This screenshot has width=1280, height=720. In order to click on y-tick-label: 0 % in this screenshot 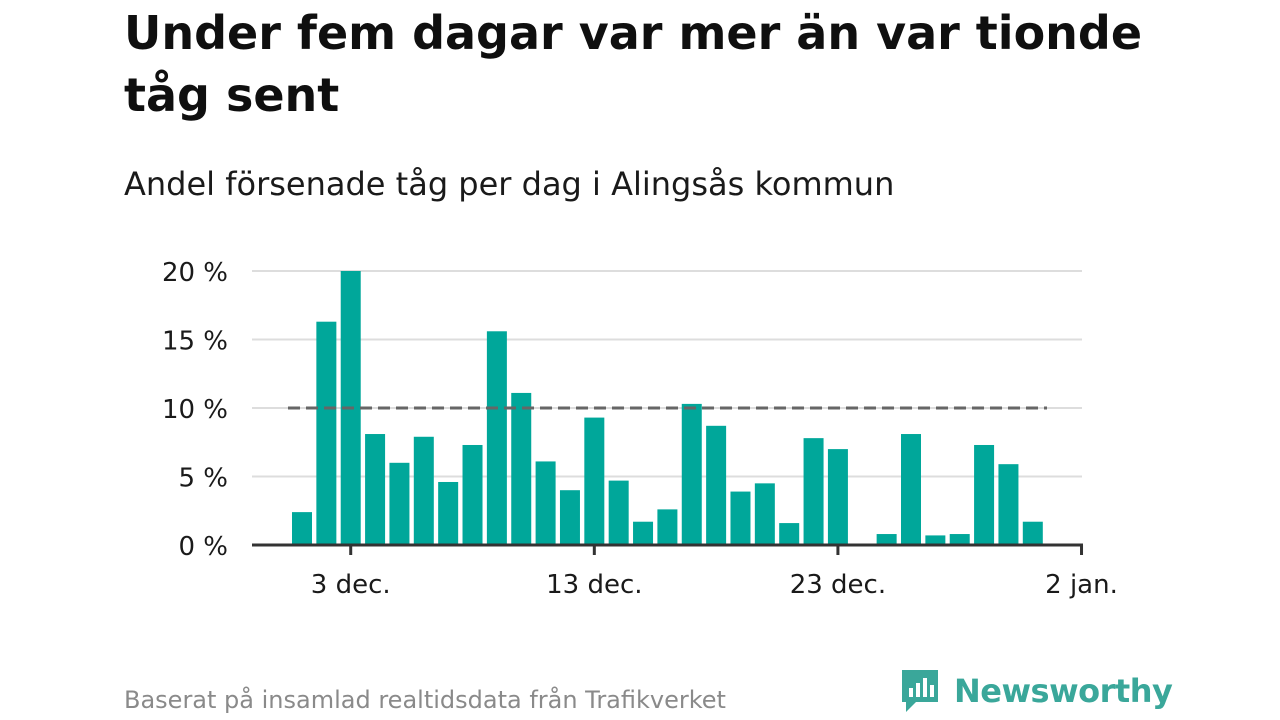, I will do `click(203, 547)`.